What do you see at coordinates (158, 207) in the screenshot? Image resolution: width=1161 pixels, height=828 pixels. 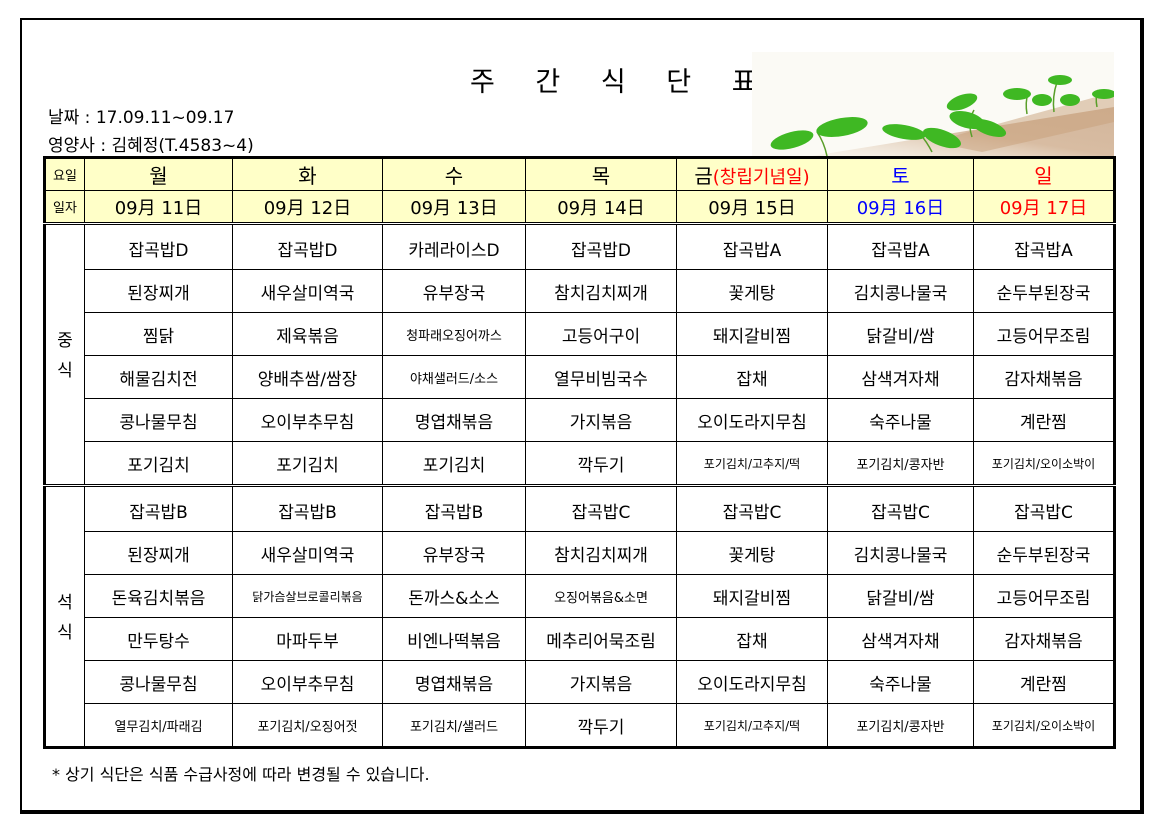 I see `date-mon: 09月 11日` at bounding box center [158, 207].